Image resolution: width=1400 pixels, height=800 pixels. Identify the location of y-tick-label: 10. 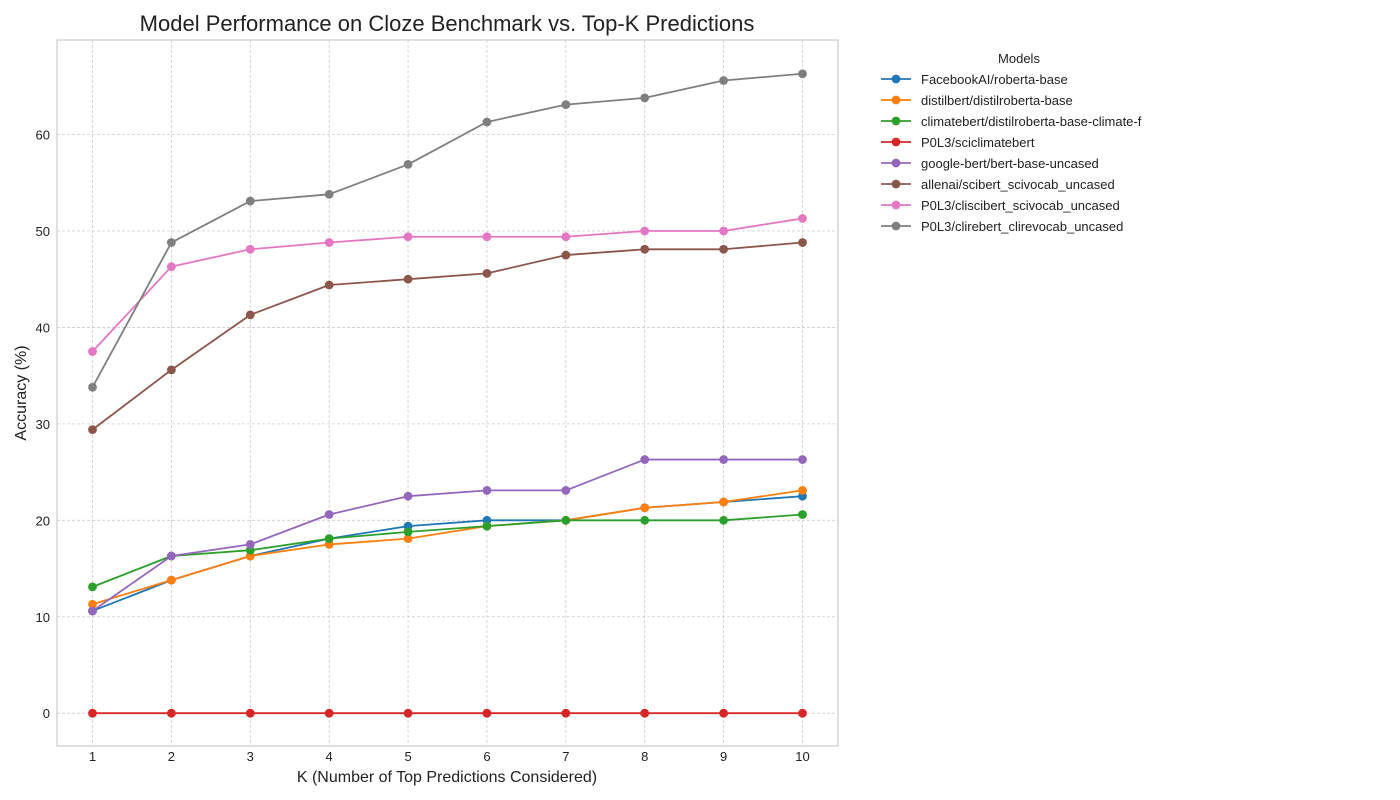
(43, 617).